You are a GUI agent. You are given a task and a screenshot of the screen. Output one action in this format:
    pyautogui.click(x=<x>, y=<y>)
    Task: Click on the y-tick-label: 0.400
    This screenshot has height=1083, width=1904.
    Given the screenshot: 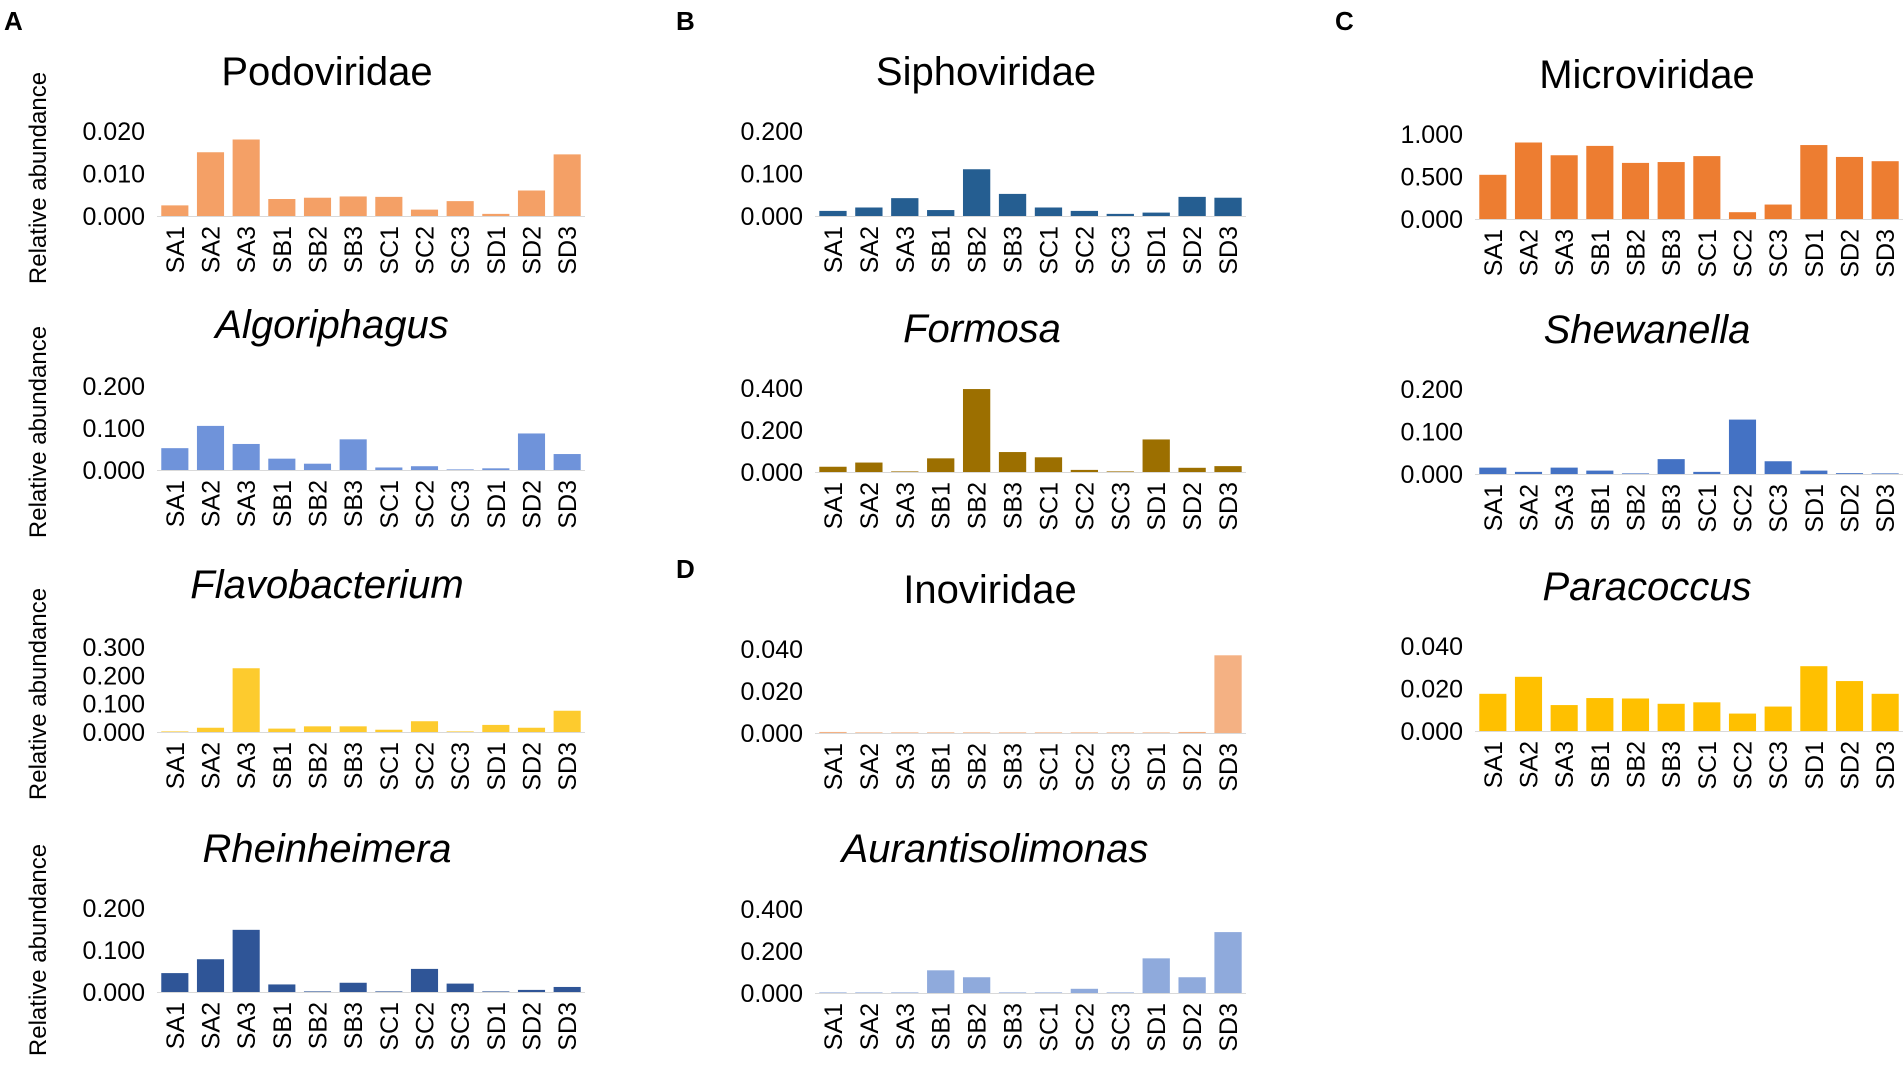 What is the action you would take?
    pyautogui.click(x=771, y=389)
    